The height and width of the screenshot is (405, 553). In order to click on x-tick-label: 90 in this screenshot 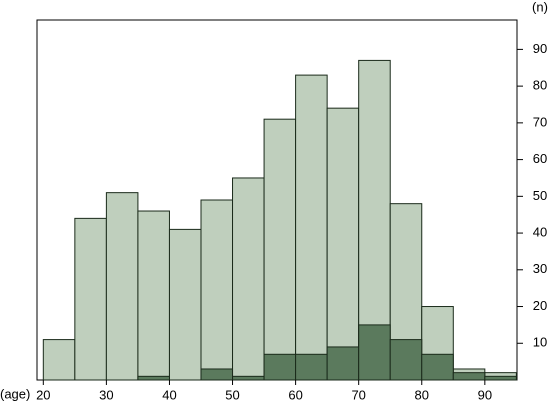, I will do `click(485, 394)`.